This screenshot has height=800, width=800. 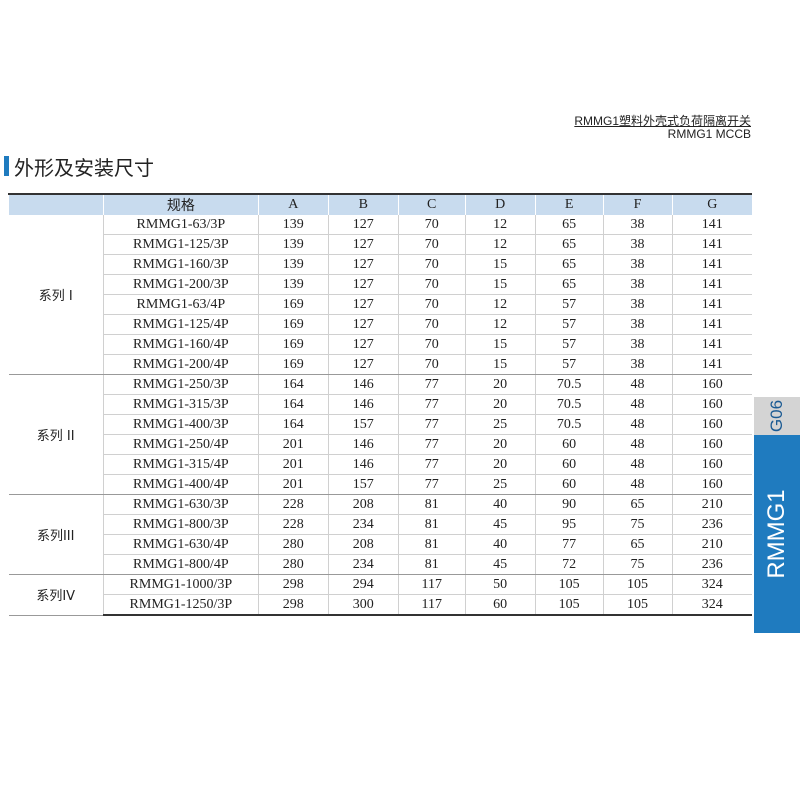 I want to click on dimension-cell: 208, so click(x=363, y=544).